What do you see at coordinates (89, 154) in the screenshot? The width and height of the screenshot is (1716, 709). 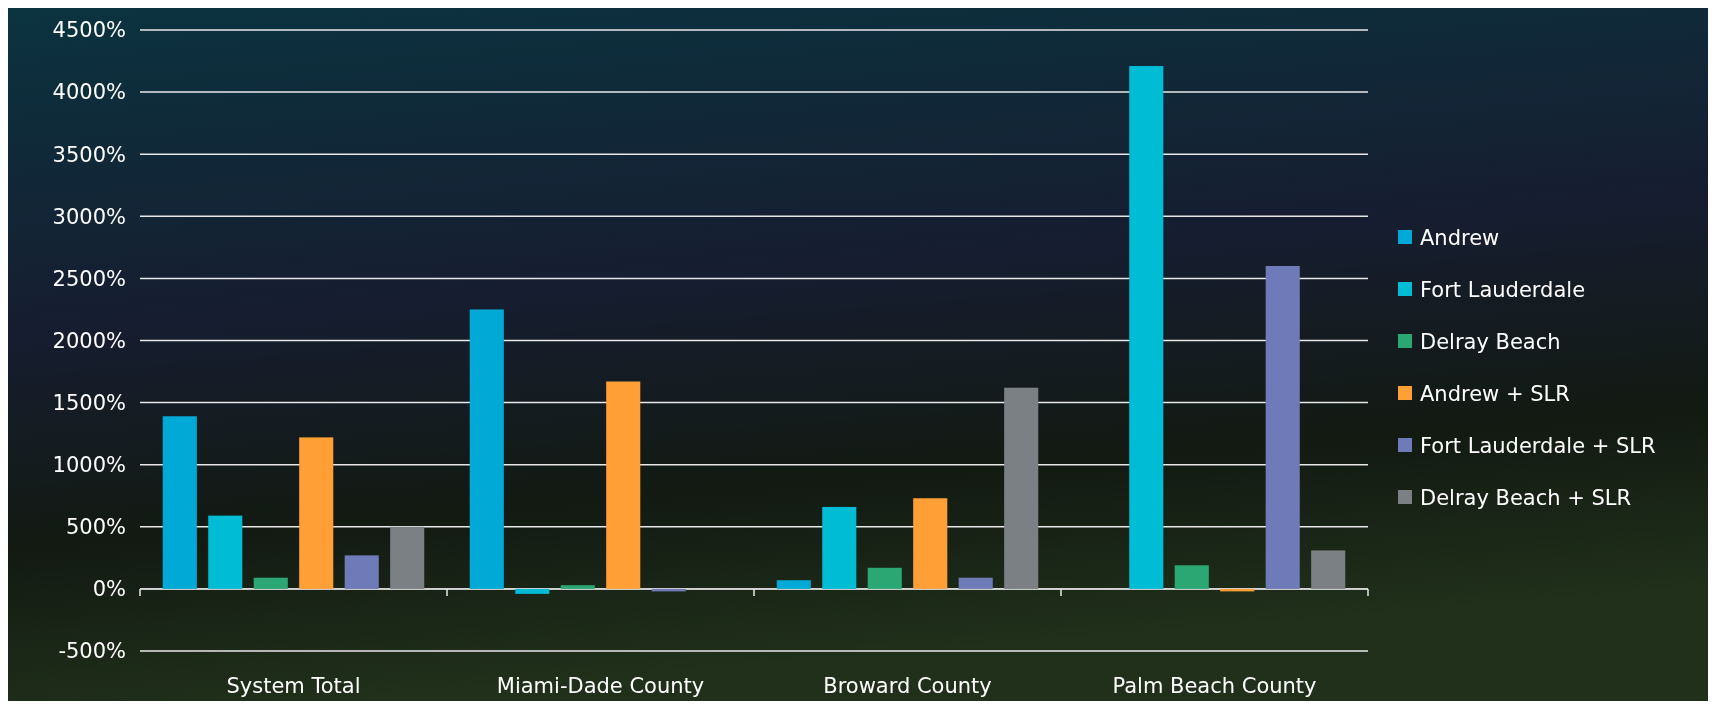 I see `y-tick-label: 3500%` at bounding box center [89, 154].